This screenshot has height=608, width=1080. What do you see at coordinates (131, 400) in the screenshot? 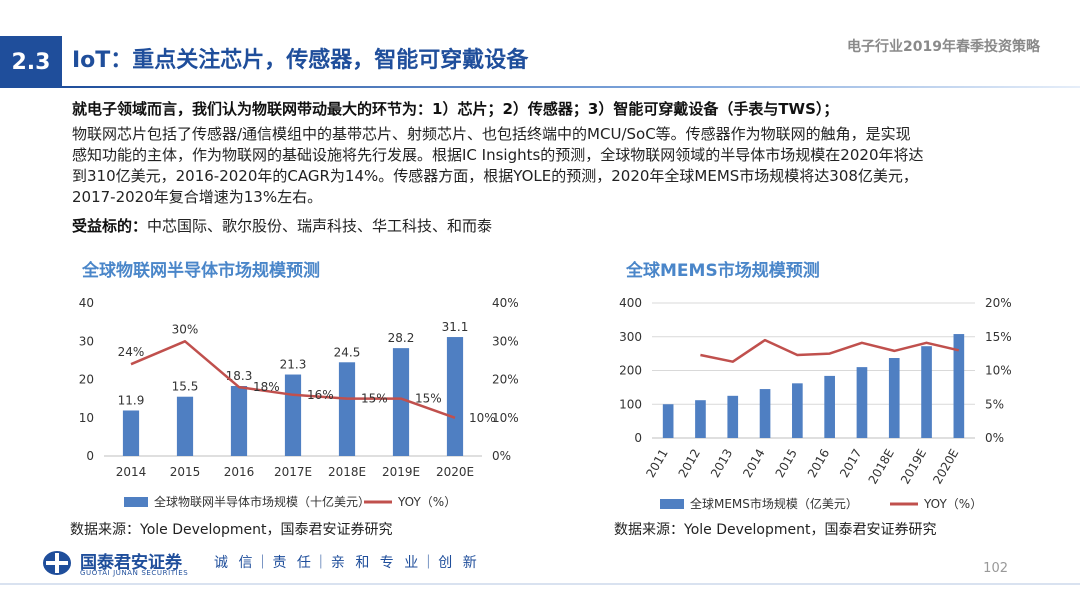
I see `bar-value-label: 11.9` at bounding box center [131, 400].